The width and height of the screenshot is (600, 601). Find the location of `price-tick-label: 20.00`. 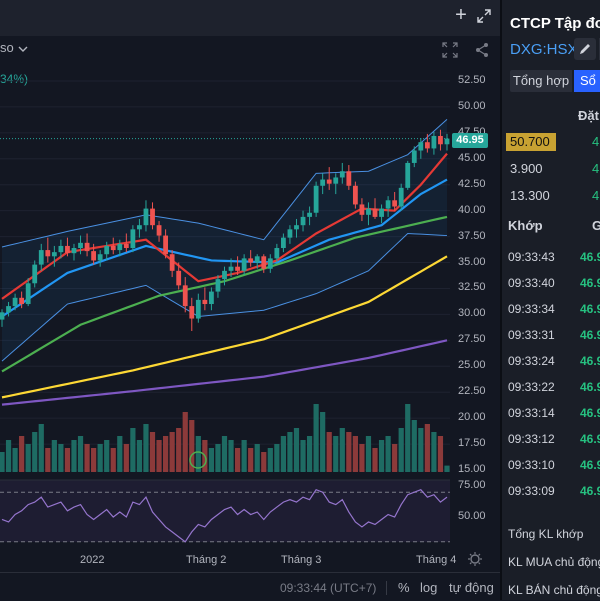

price-tick-label: 20.00 is located at coordinates (472, 417).